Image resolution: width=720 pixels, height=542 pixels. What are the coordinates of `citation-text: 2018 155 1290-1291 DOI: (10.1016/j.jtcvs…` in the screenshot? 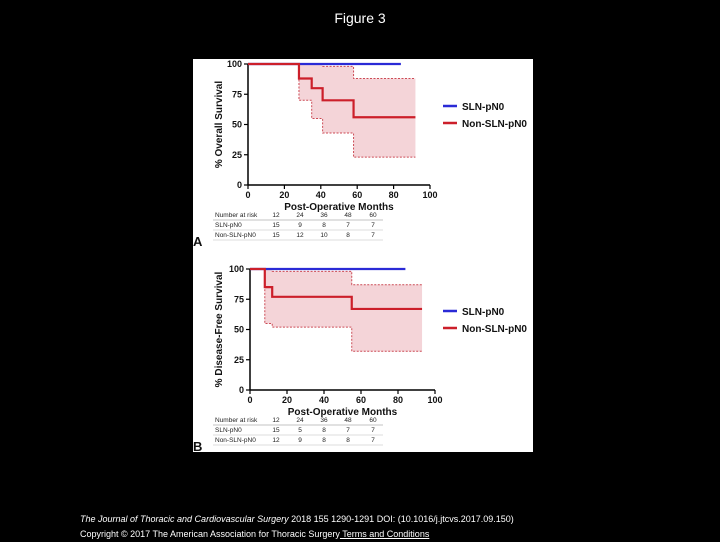 It's located at (401, 519).